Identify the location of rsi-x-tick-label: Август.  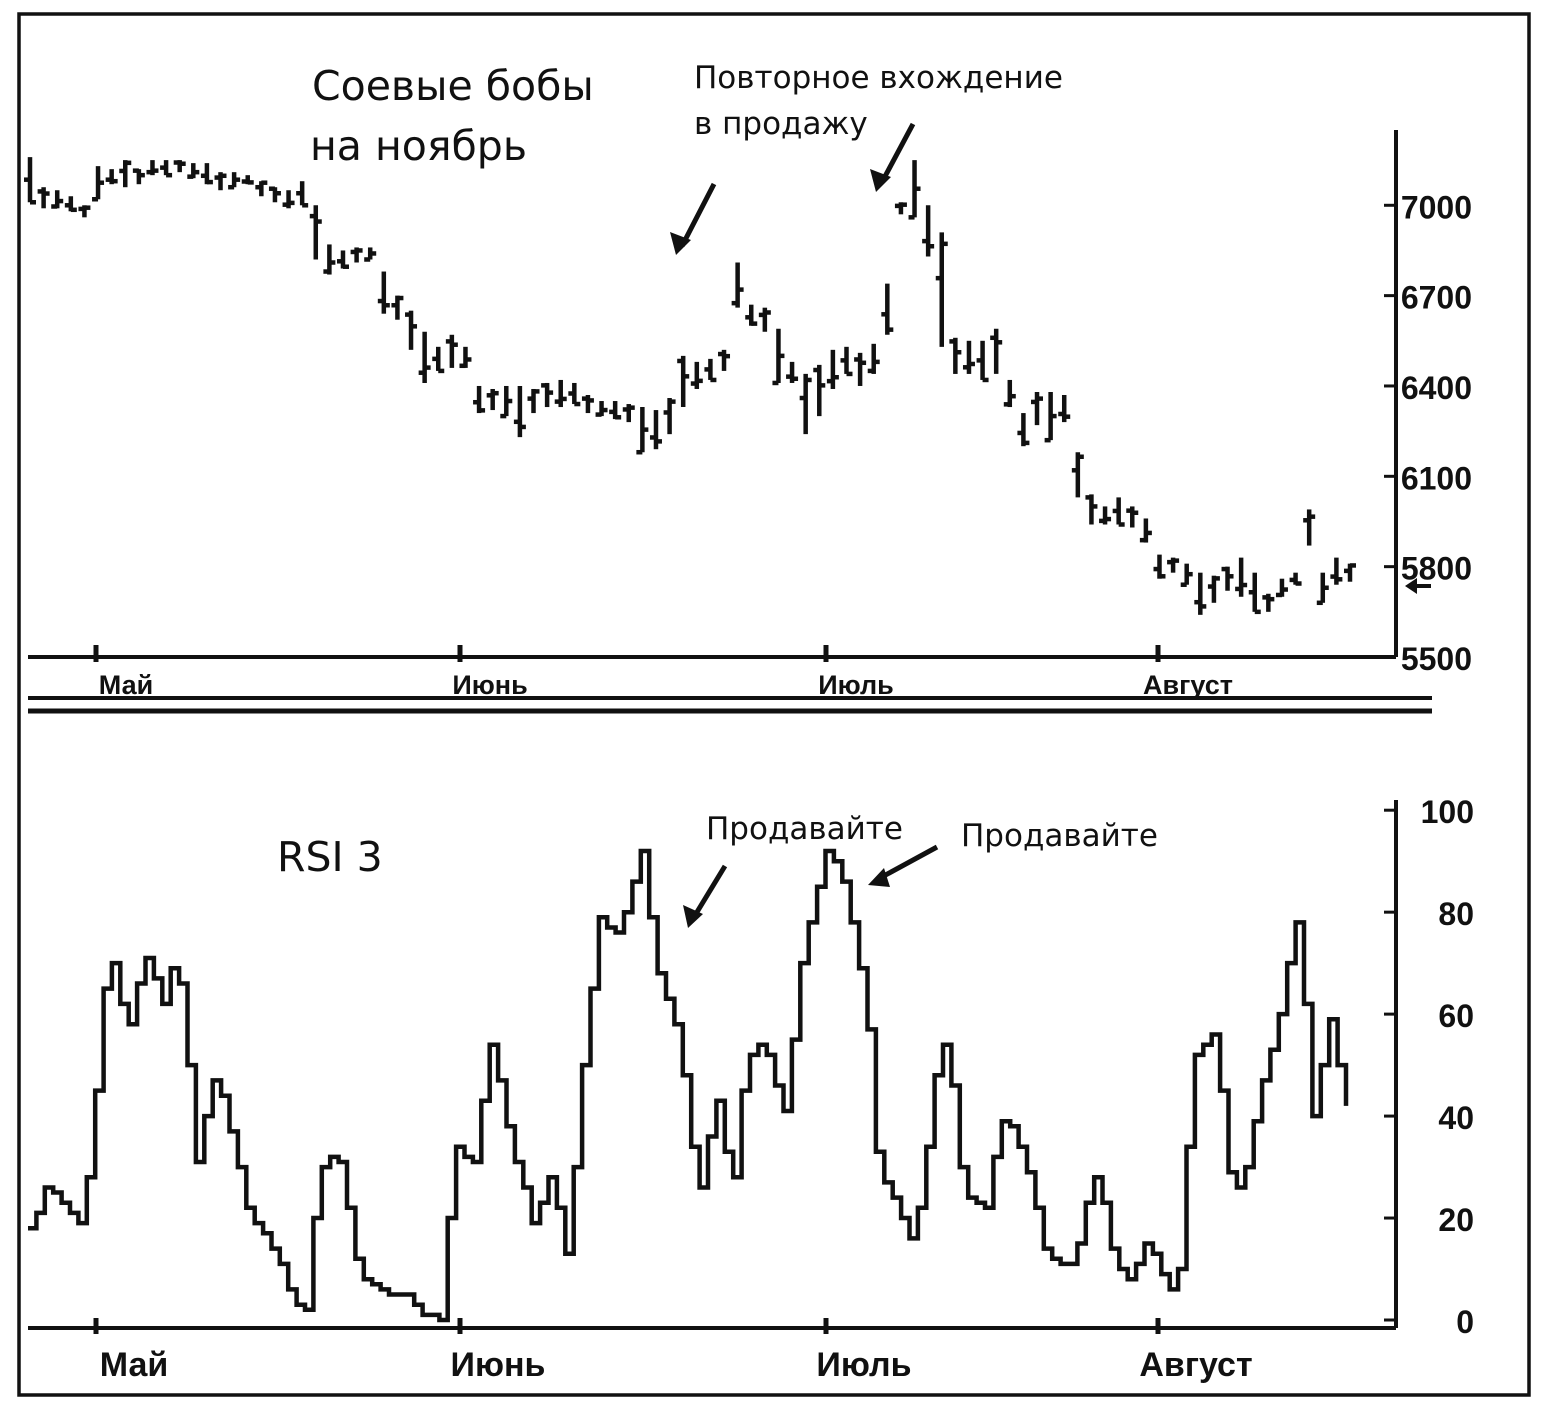
(1195, 1365).